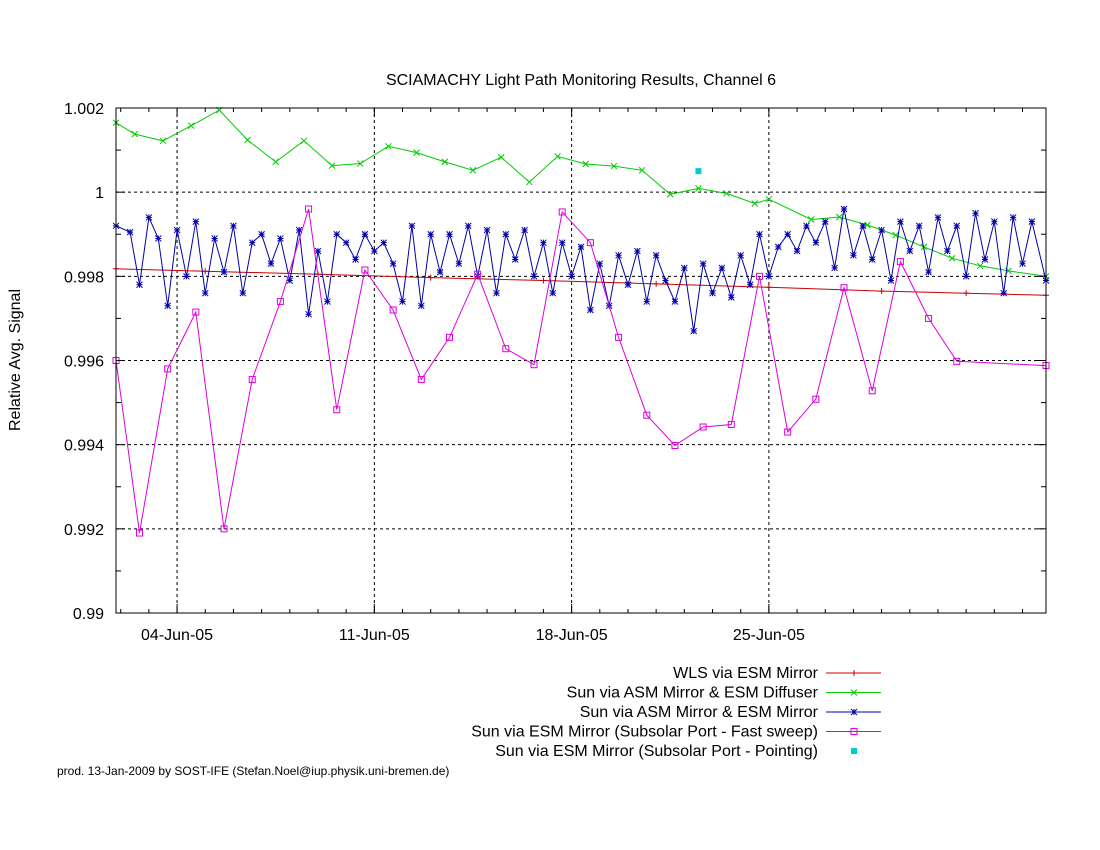 This screenshot has height=850, width=1100. Describe the element at coordinates (84, 277) in the screenshot. I see `y-tick-label: 0.998` at that location.